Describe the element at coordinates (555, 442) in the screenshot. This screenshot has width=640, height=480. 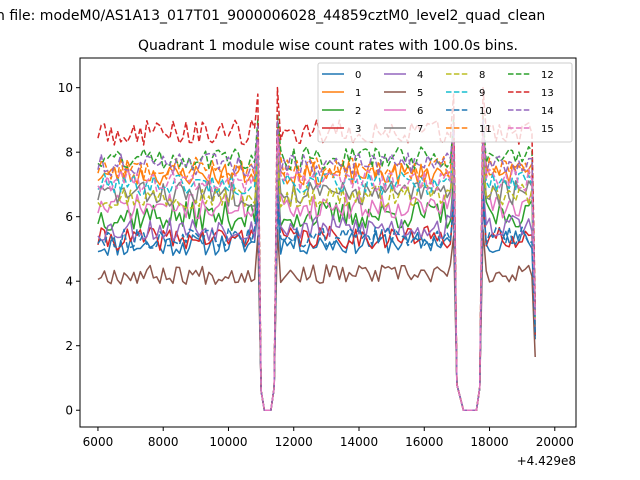
I see `x-tick-label: 20000` at that location.